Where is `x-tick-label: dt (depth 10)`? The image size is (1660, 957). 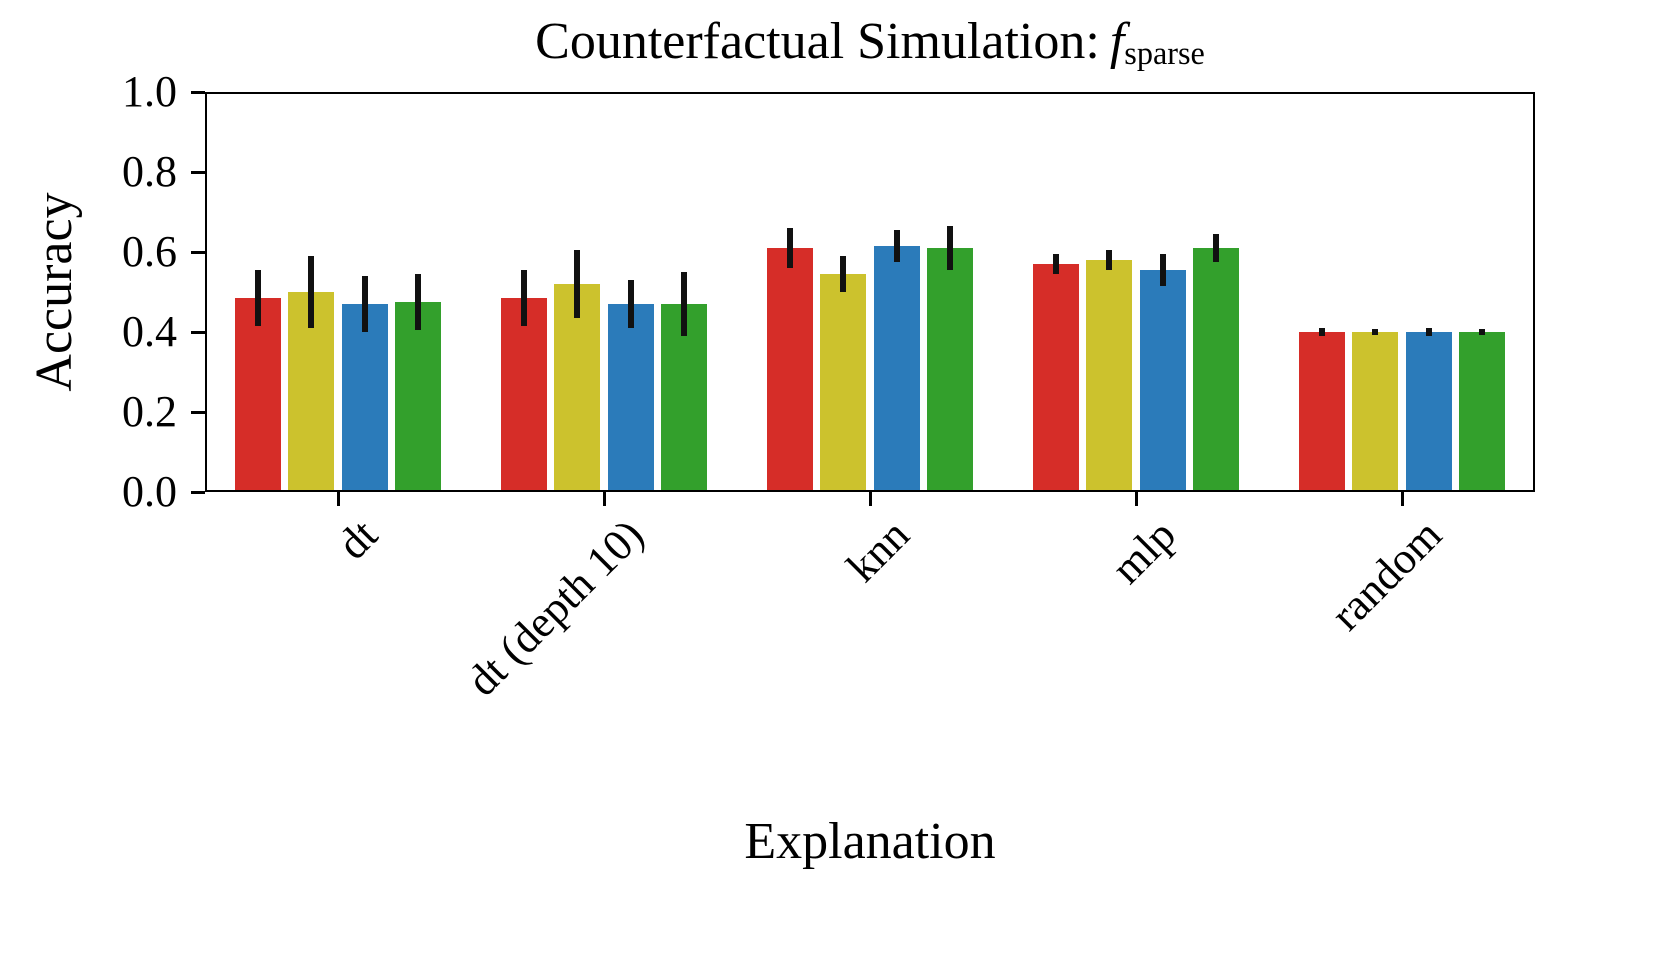 x-tick-label: dt (depth 10) is located at coordinates (555, 608).